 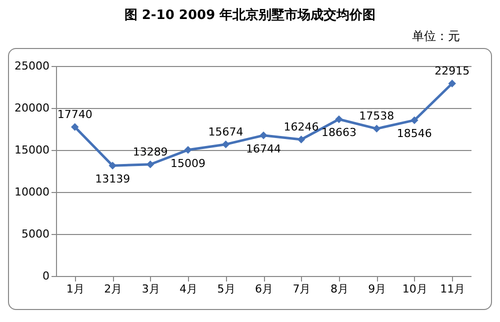 What do you see at coordinates (415, 289) in the screenshot?
I see `x-tick-label: 10月` at bounding box center [415, 289].